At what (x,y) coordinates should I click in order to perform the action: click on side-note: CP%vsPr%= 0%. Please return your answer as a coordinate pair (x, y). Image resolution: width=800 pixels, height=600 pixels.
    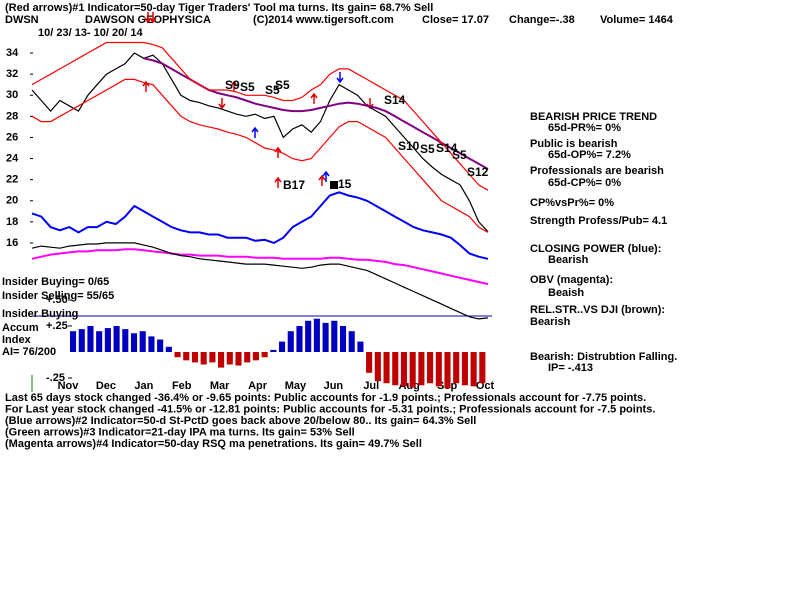
    Looking at the image, I should click on (572, 203).